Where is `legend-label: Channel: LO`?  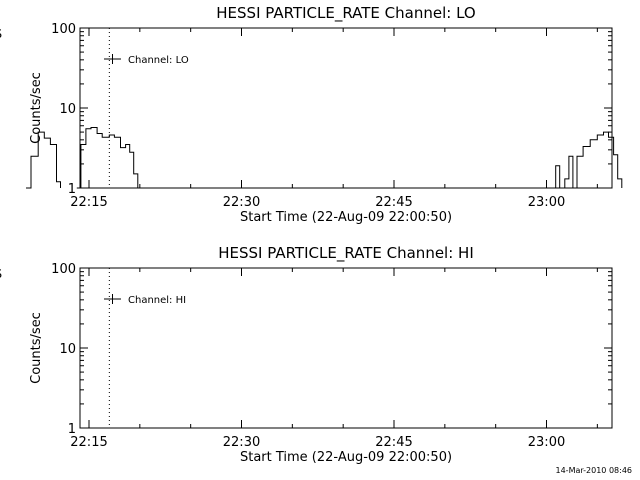
legend-label: Channel: LO is located at coordinates (158, 60).